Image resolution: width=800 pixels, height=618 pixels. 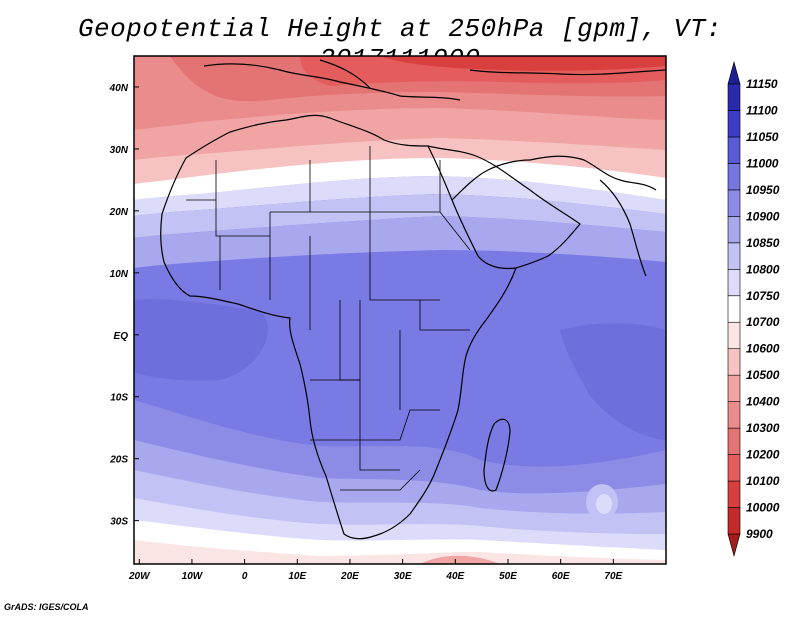 What do you see at coordinates (763, 508) in the screenshot?
I see `colorbar-label: 10000` at bounding box center [763, 508].